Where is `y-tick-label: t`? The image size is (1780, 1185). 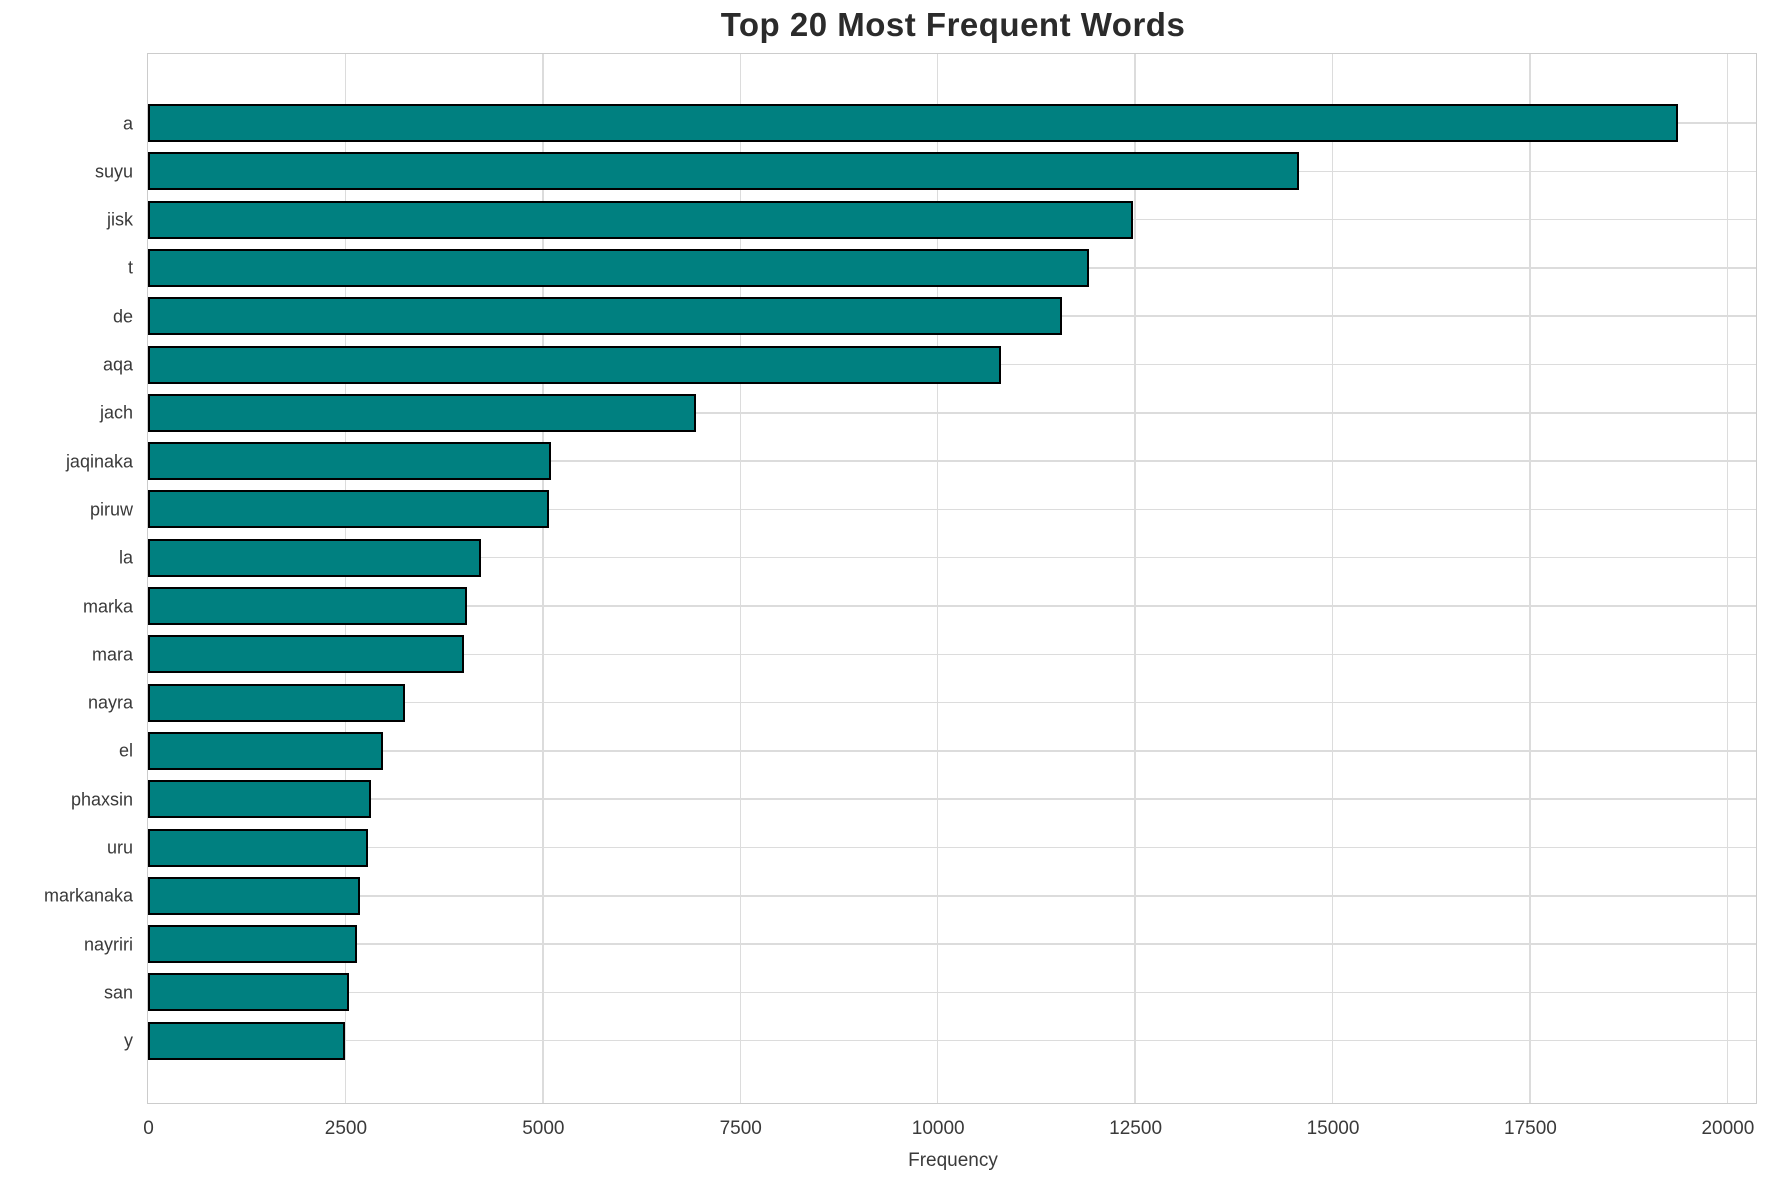
y-tick-label: t is located at coordinates (130, 267).